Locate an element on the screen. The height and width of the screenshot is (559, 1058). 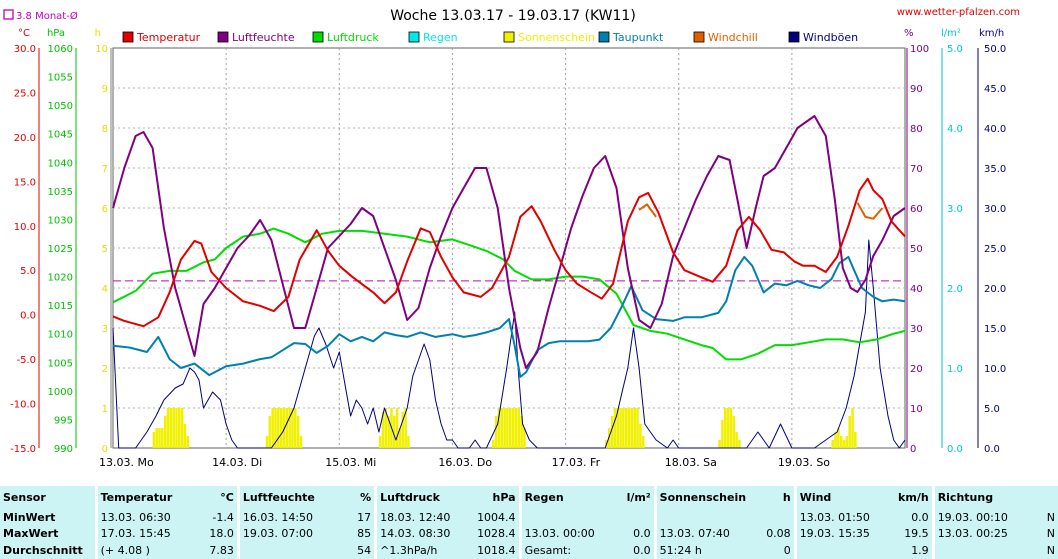
rain-tick-label: 3.0 is located at coordinates (955, 209).